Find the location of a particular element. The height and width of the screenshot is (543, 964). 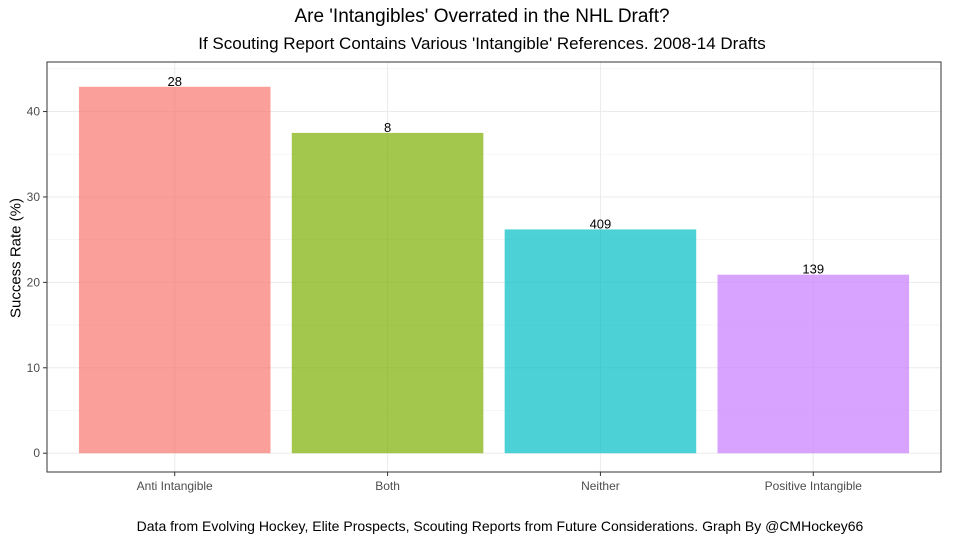

x-tick-label: Both is located at coordinates (387, 486).